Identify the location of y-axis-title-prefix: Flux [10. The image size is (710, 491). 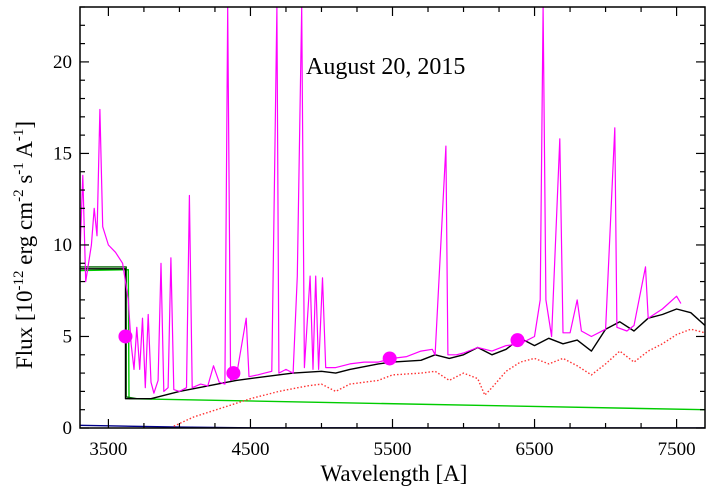
(24, 329).